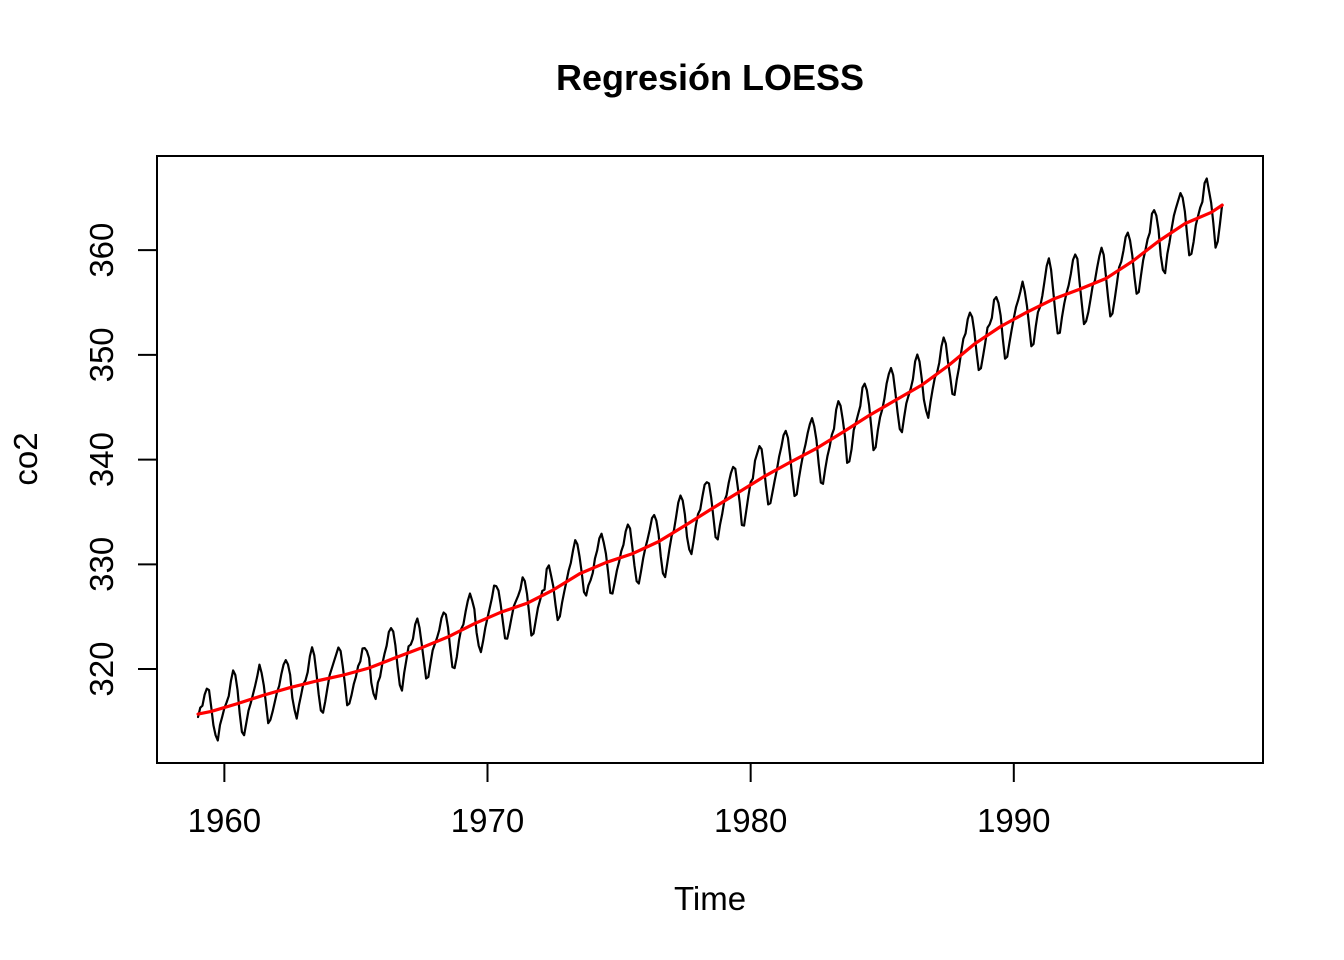  What do you see at coordinates (101, 250) in the screenshot?
I see `y-tick-label: 360` at bounding box center [101, 250].